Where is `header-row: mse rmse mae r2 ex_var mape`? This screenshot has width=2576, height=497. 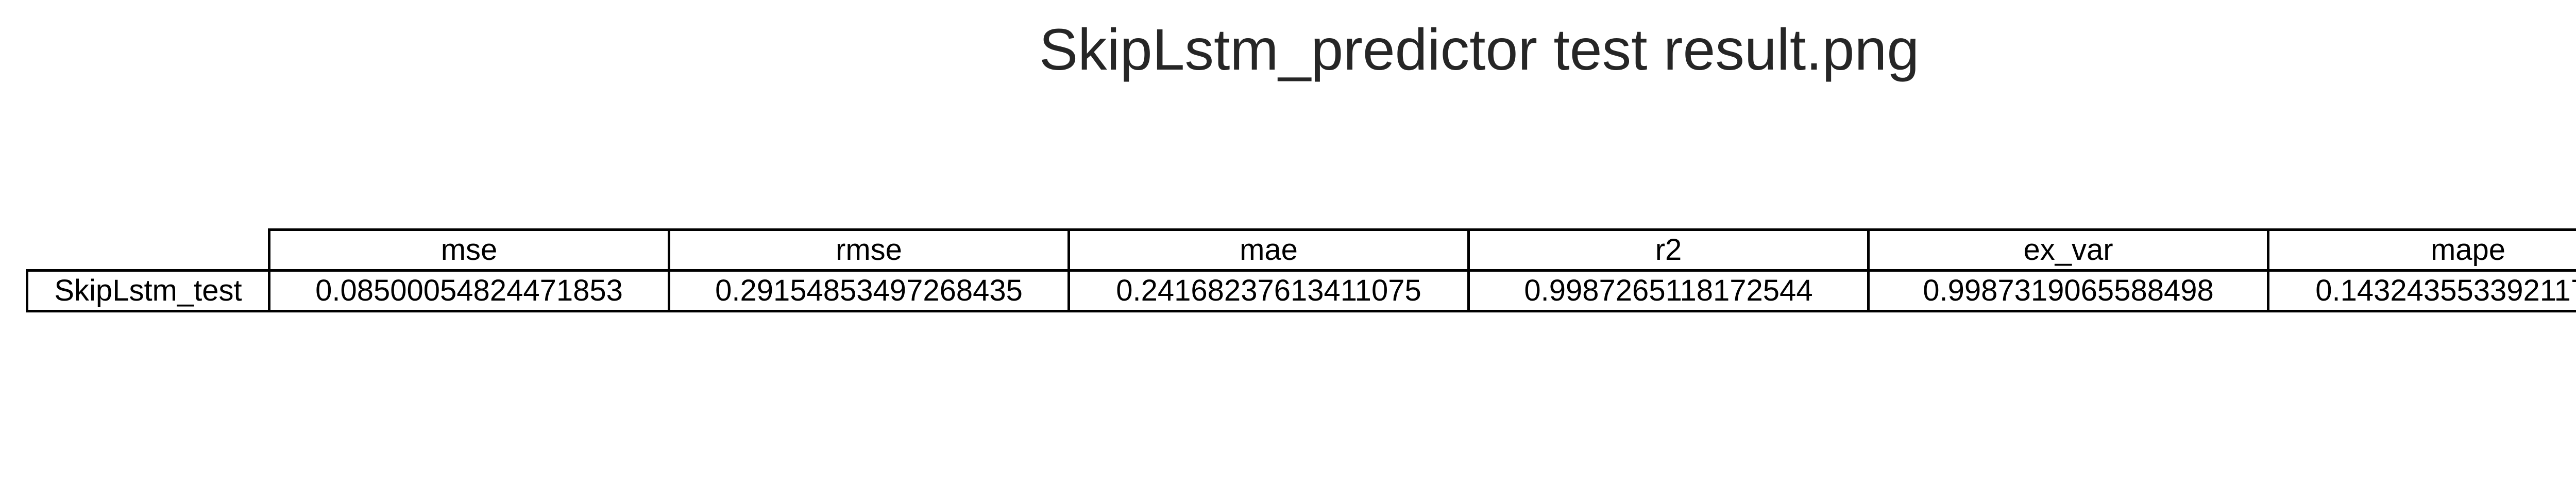 header-row: mse rmse mae r2 ex_var mape is located at coordinates (1301, 250).